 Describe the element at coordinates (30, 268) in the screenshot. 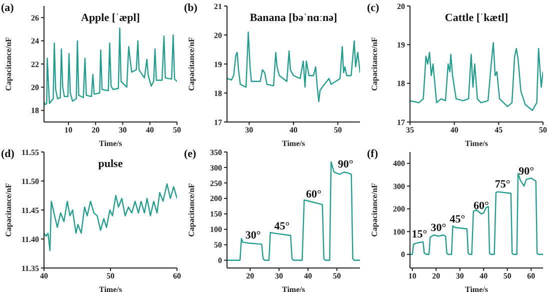

I see `y-tick-label: 11.35` at that location.